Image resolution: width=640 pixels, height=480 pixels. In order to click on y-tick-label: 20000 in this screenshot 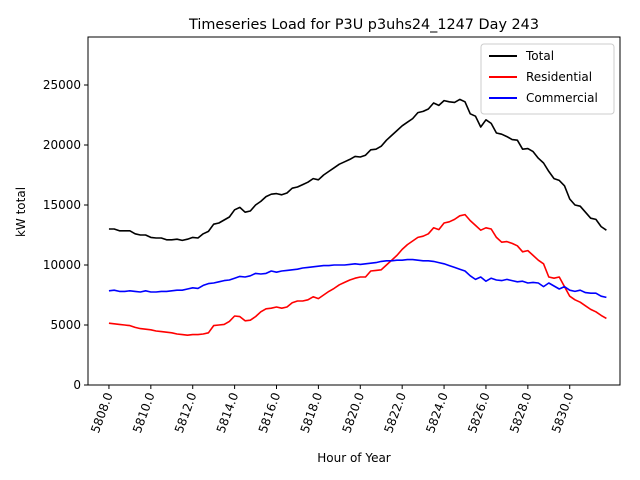, I will do `click(62, 145)`.